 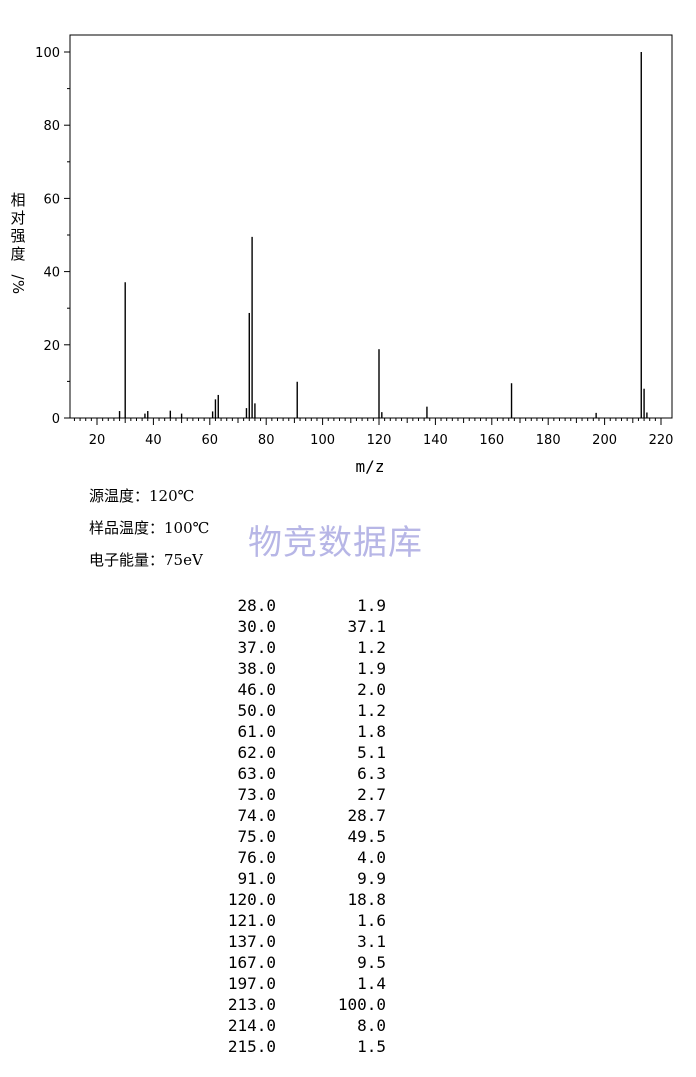 I want to click on peak-mz: 61.0, so click(x=256, y=731).